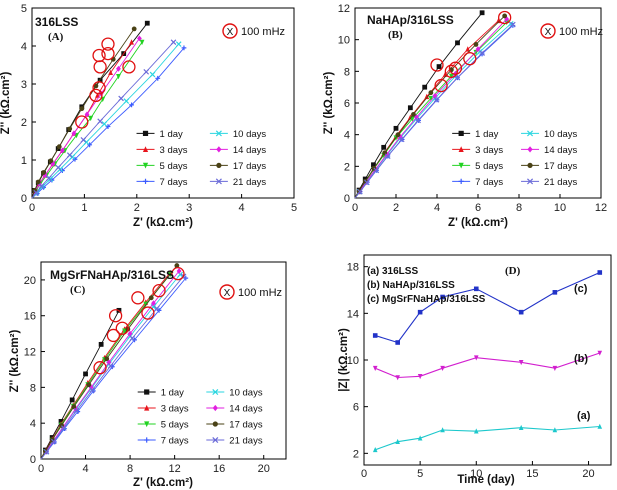 The width and height of the screenshot is (617, 490). I want to click on panel-a-label: (A), so click(56, 37).